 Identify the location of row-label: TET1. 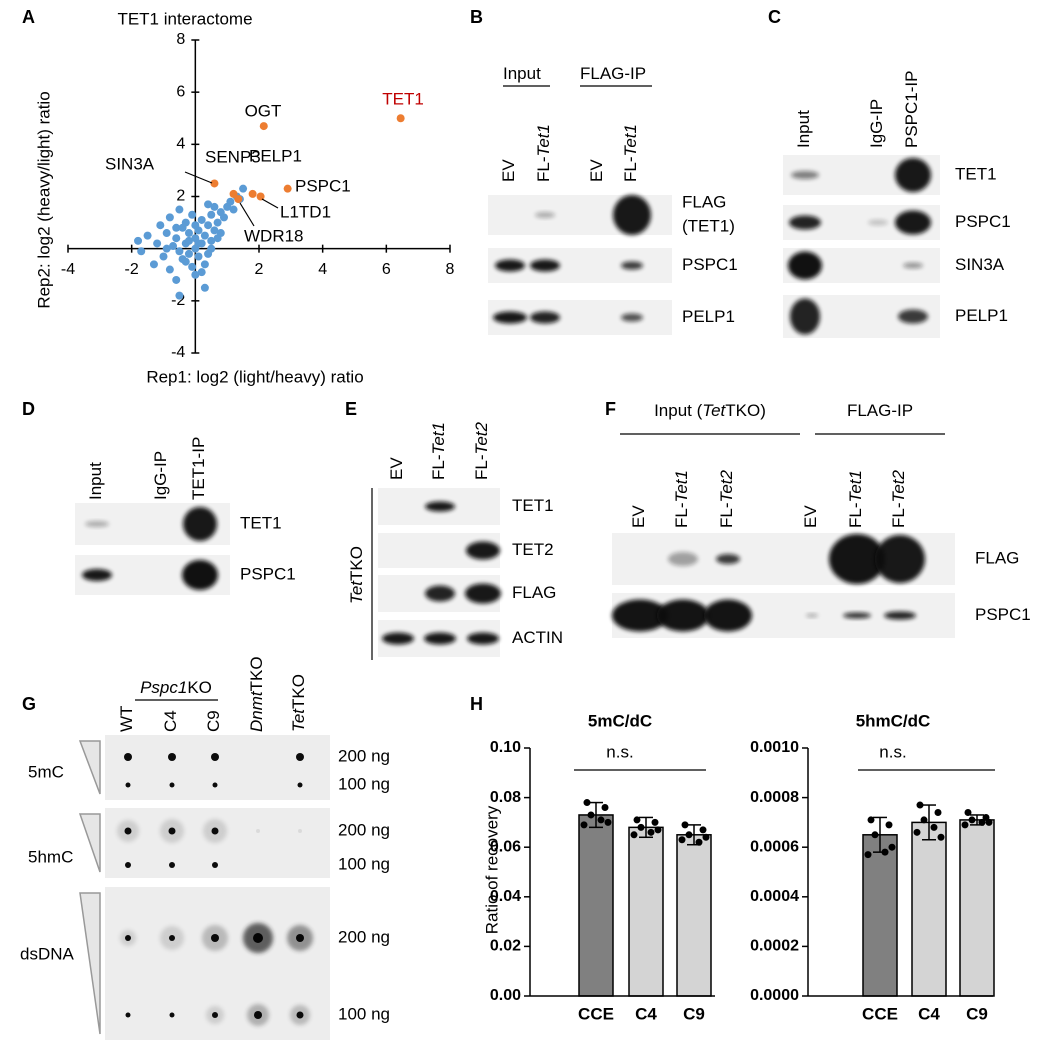
(976, 173).